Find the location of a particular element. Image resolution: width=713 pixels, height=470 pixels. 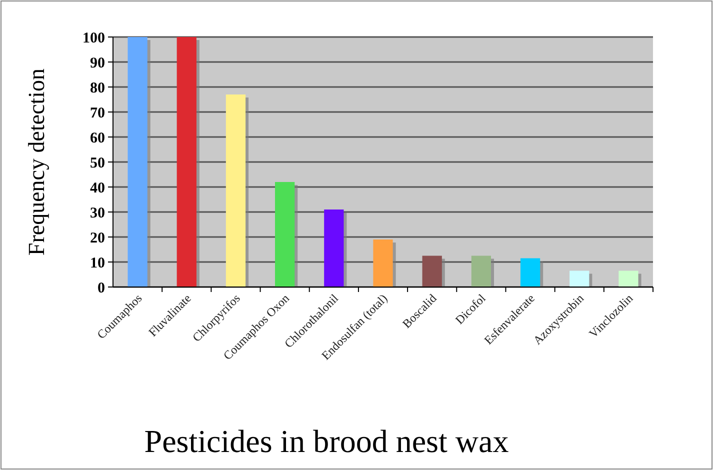

y-tick-label: 20 is located at coordinates (97, 238).